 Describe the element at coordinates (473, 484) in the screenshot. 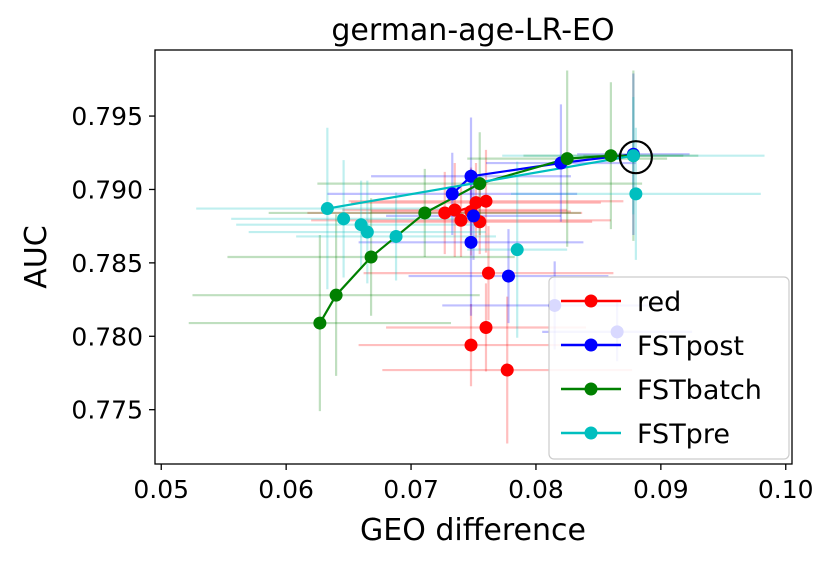

I see `x-axis-ticks: 0.05 0.06 0.07 0.08 0.09 0.10` at that location.